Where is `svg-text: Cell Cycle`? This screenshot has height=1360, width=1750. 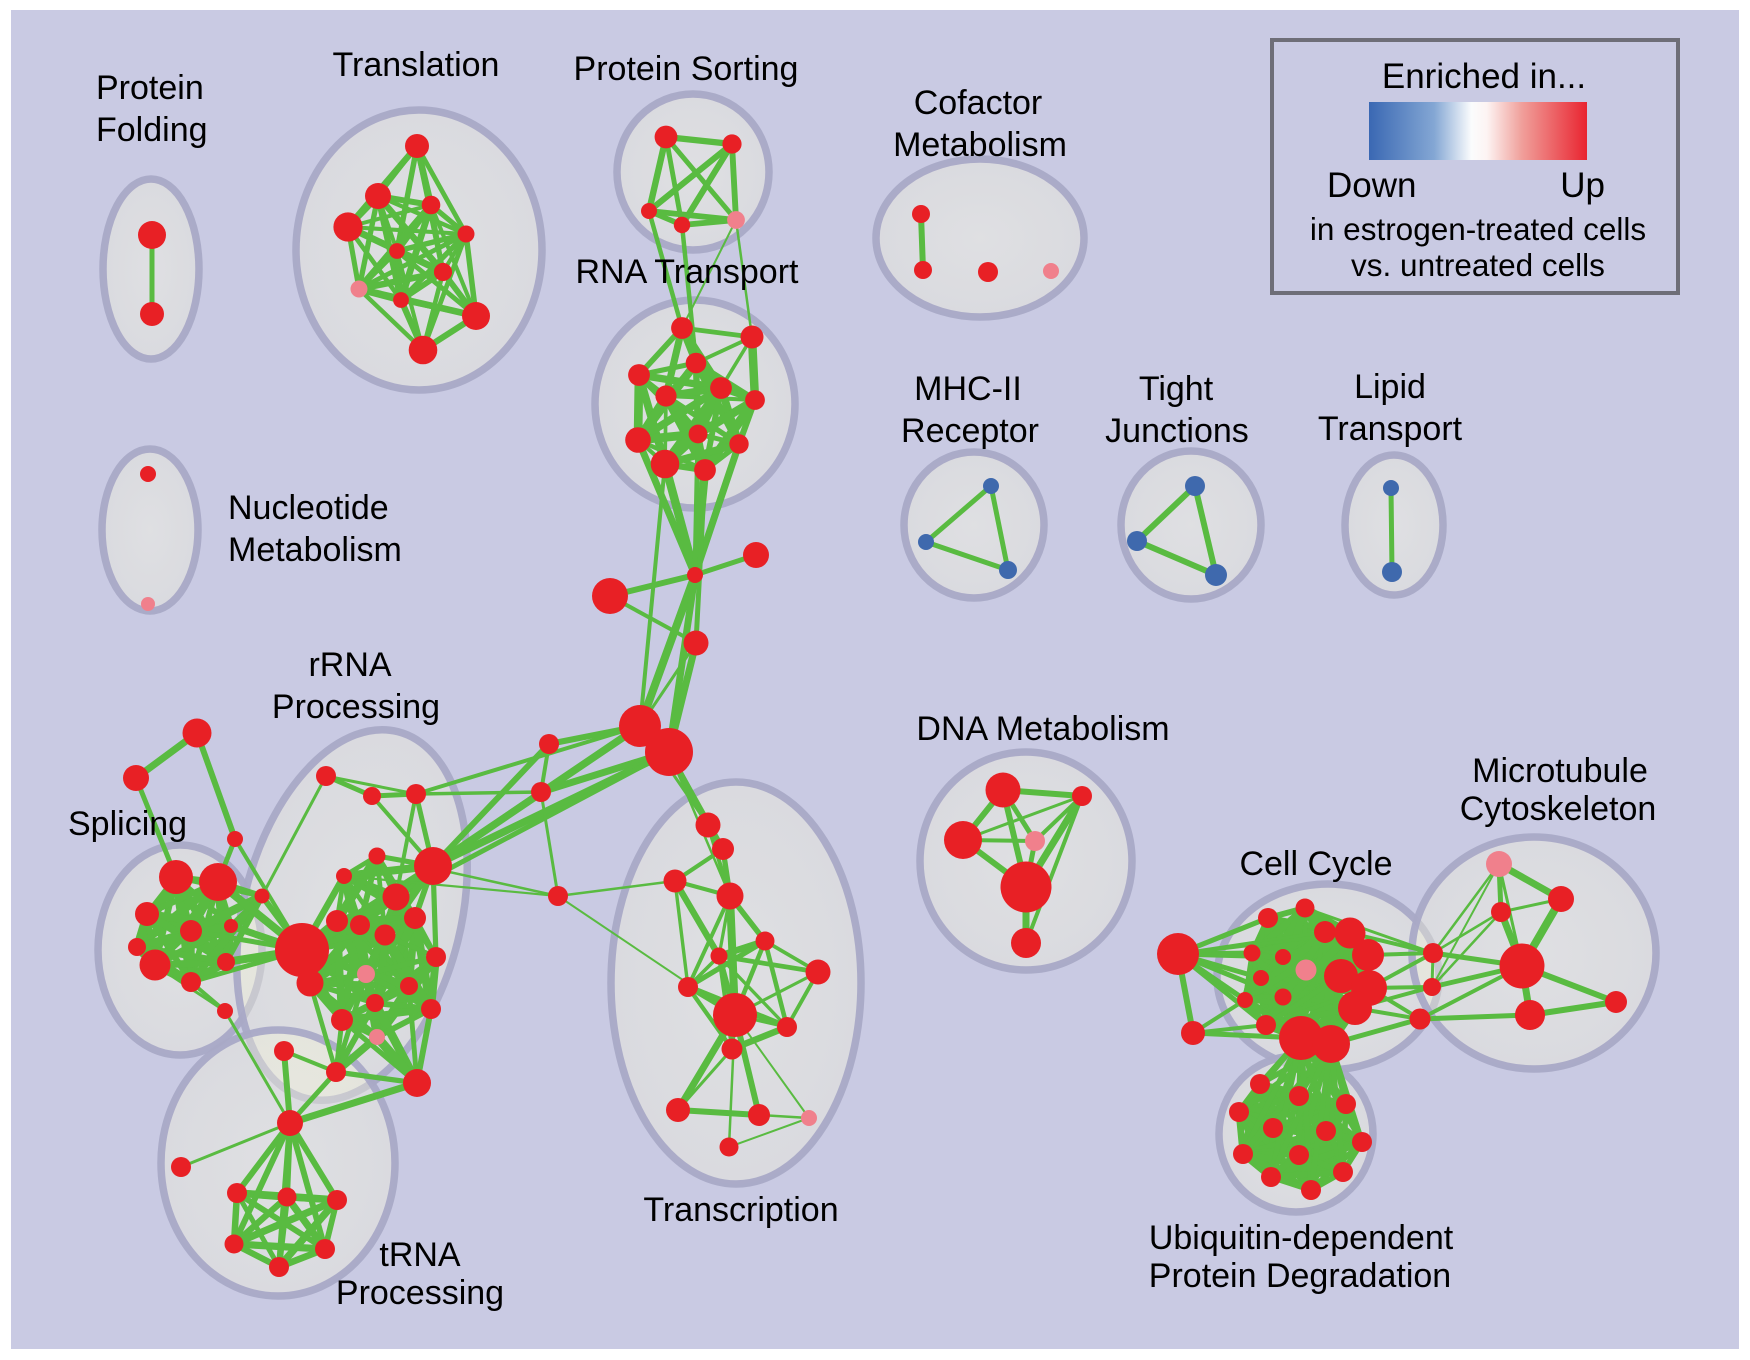
svg-text: Cell Cycle is located at coordinates (1315, 864).